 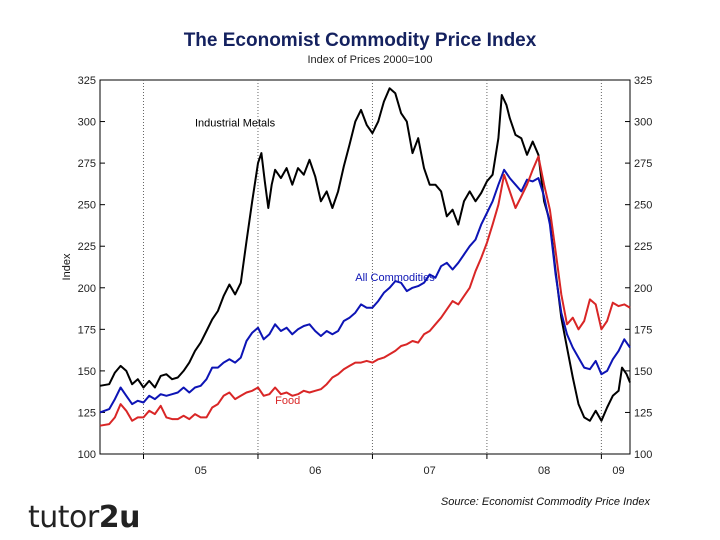 What do you see at coordinates (370, 60) in the screenshot?
I see `chart-subtitle: Index of Prices 2000=100` at bounding box center [370, 60].